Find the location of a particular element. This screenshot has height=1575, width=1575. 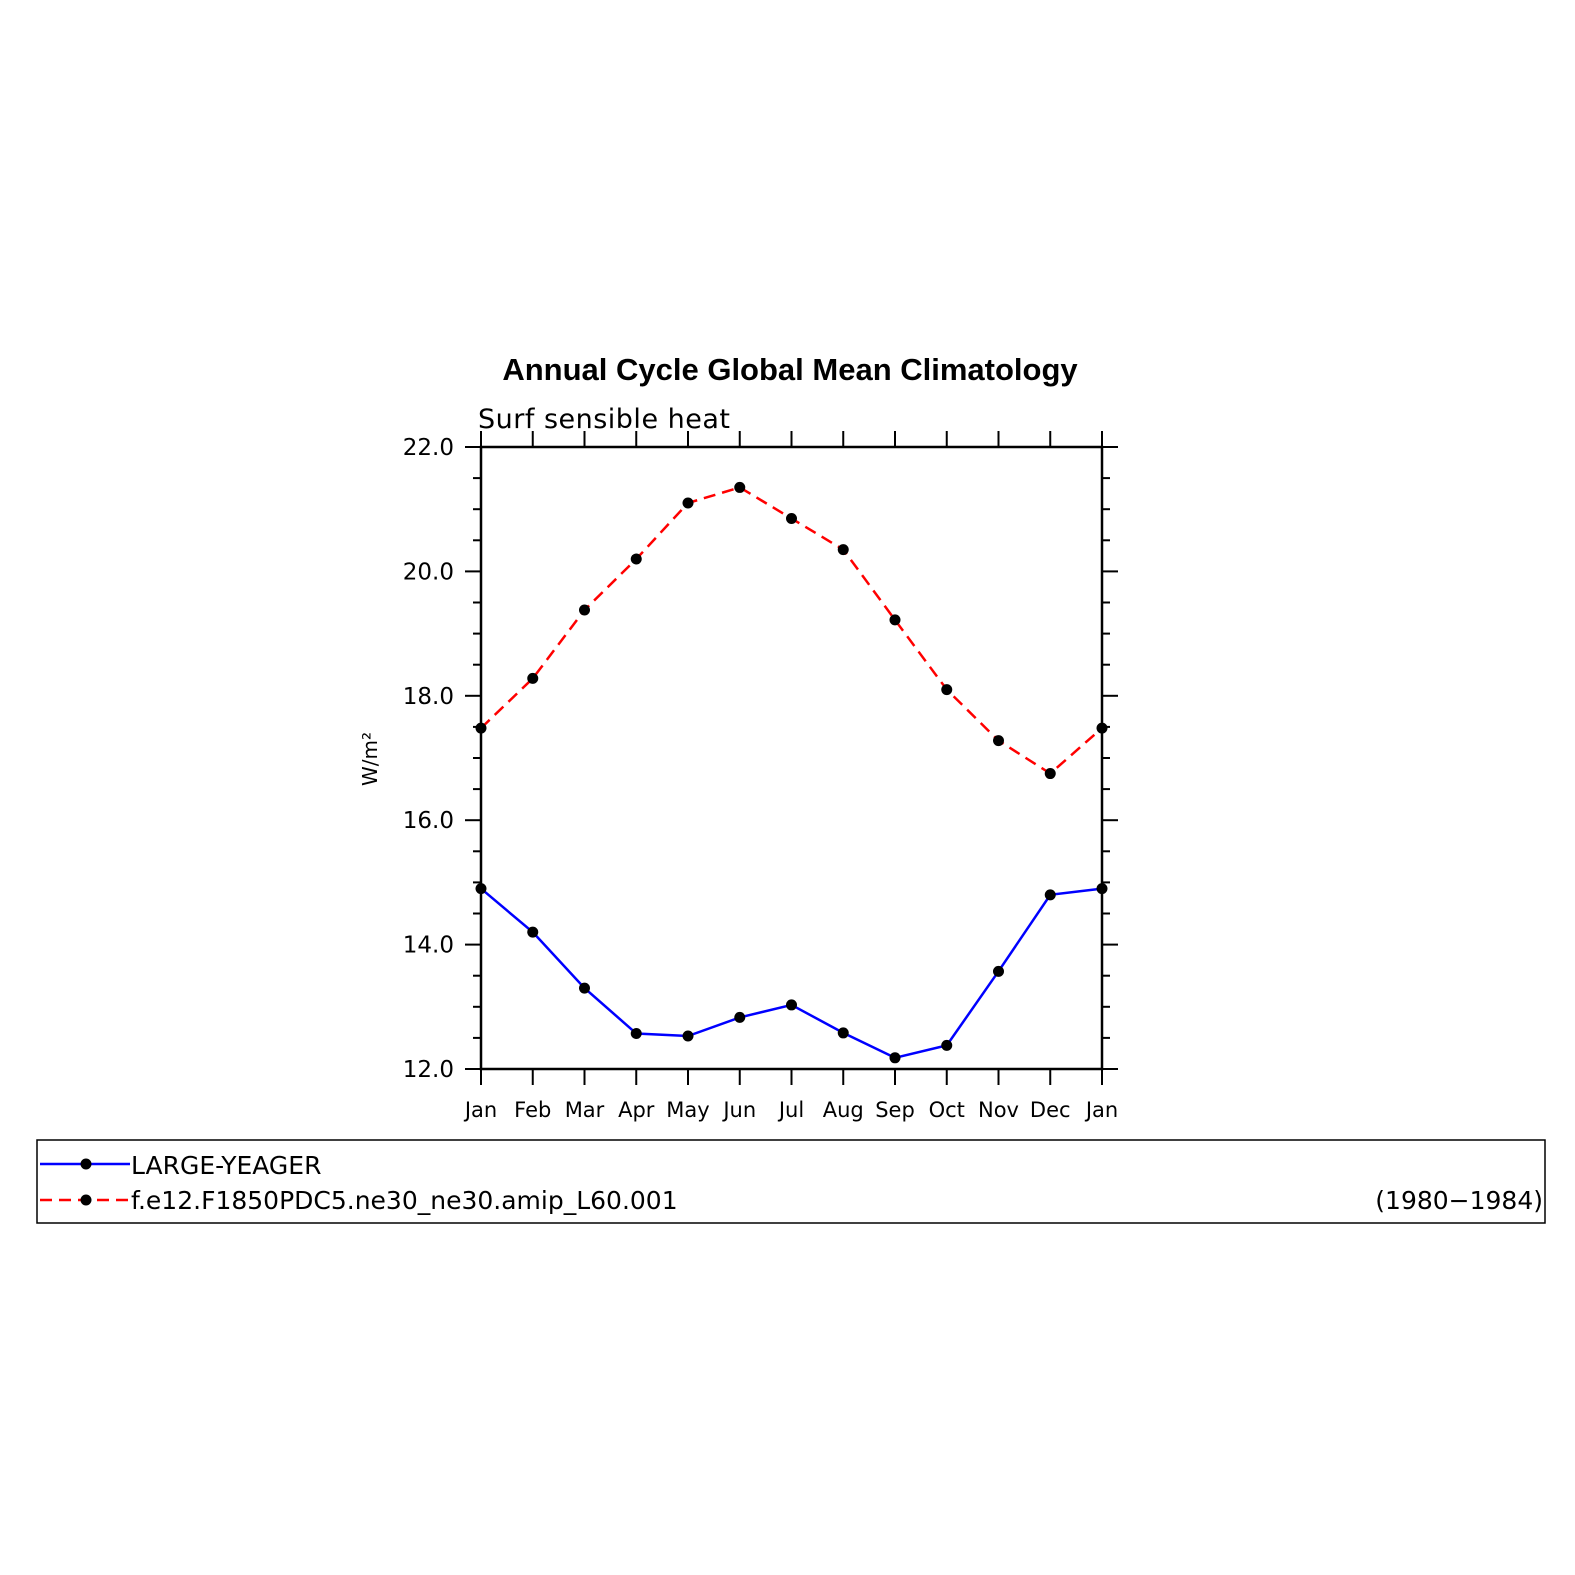

x-tick-label: May is located at coordinates (687, 1110).